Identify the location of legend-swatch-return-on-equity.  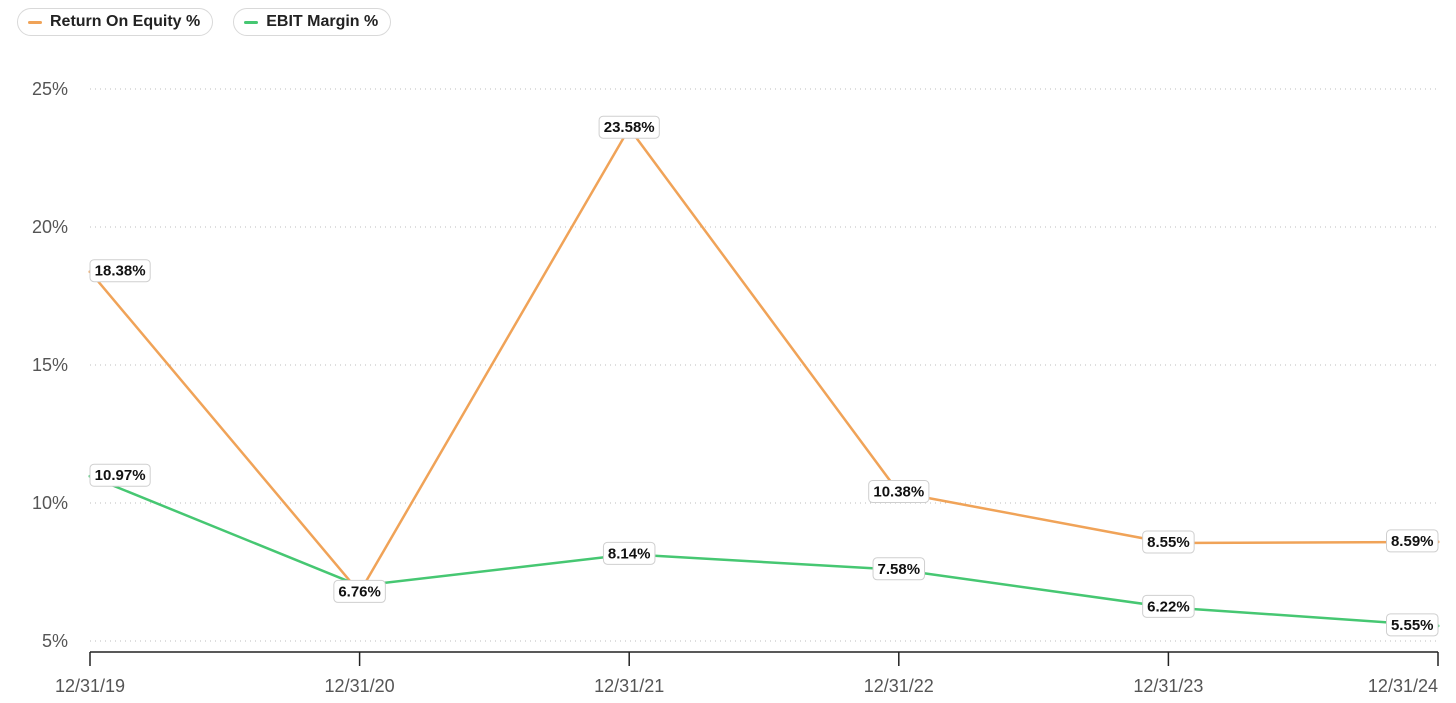
(35, 22).